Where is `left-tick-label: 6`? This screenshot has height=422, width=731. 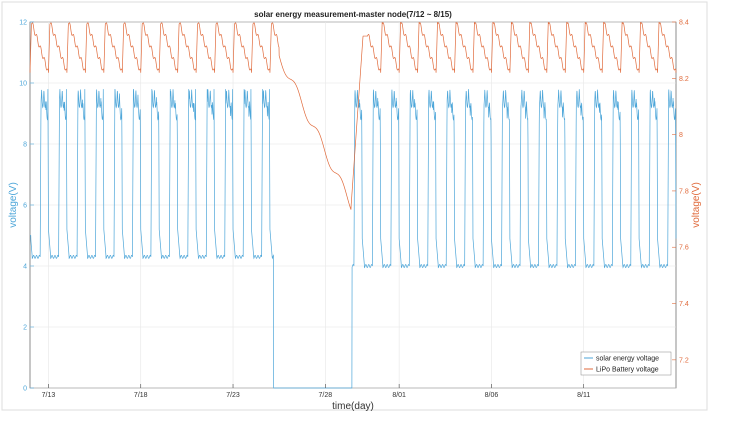 left-tick-label: 6 is located at coordinates (25, 206).